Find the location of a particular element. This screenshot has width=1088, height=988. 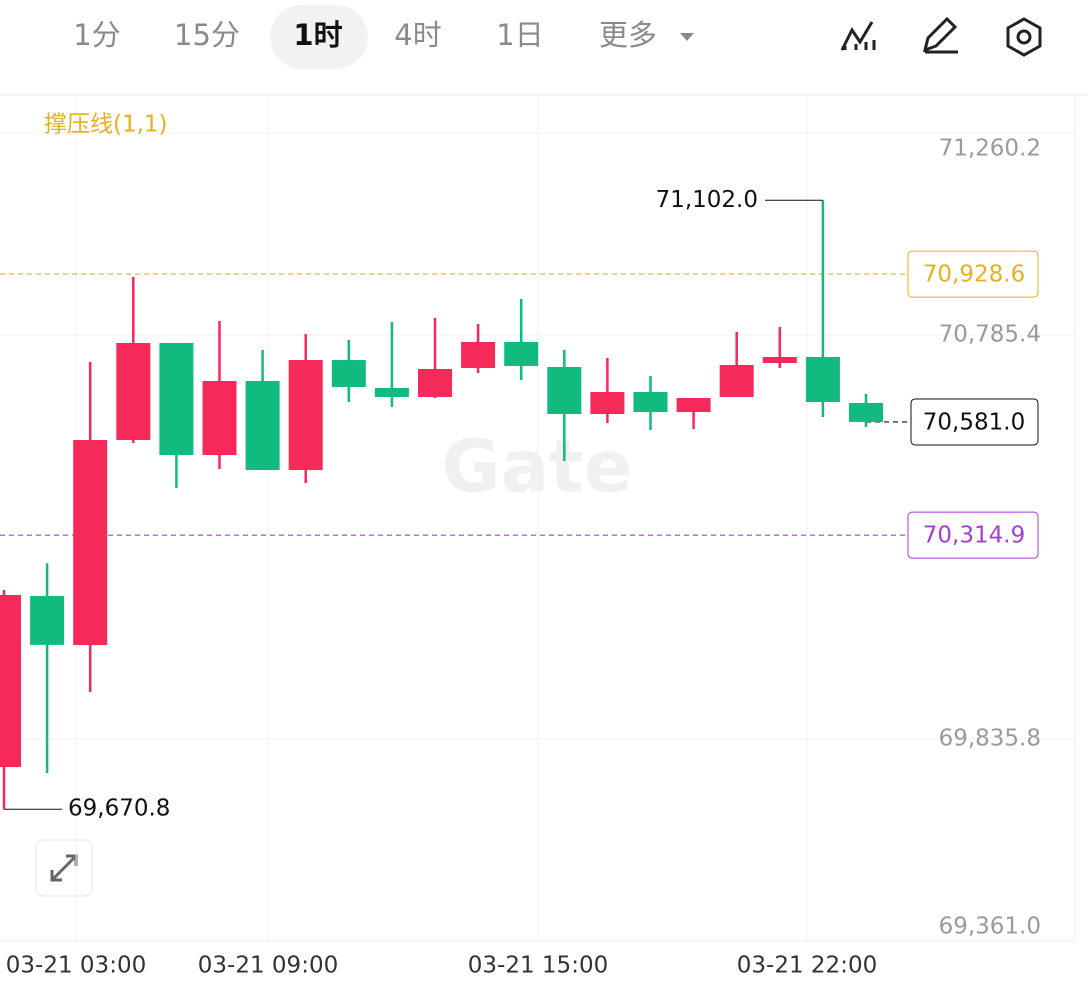

expand-button is located at coordinates (64, 868).